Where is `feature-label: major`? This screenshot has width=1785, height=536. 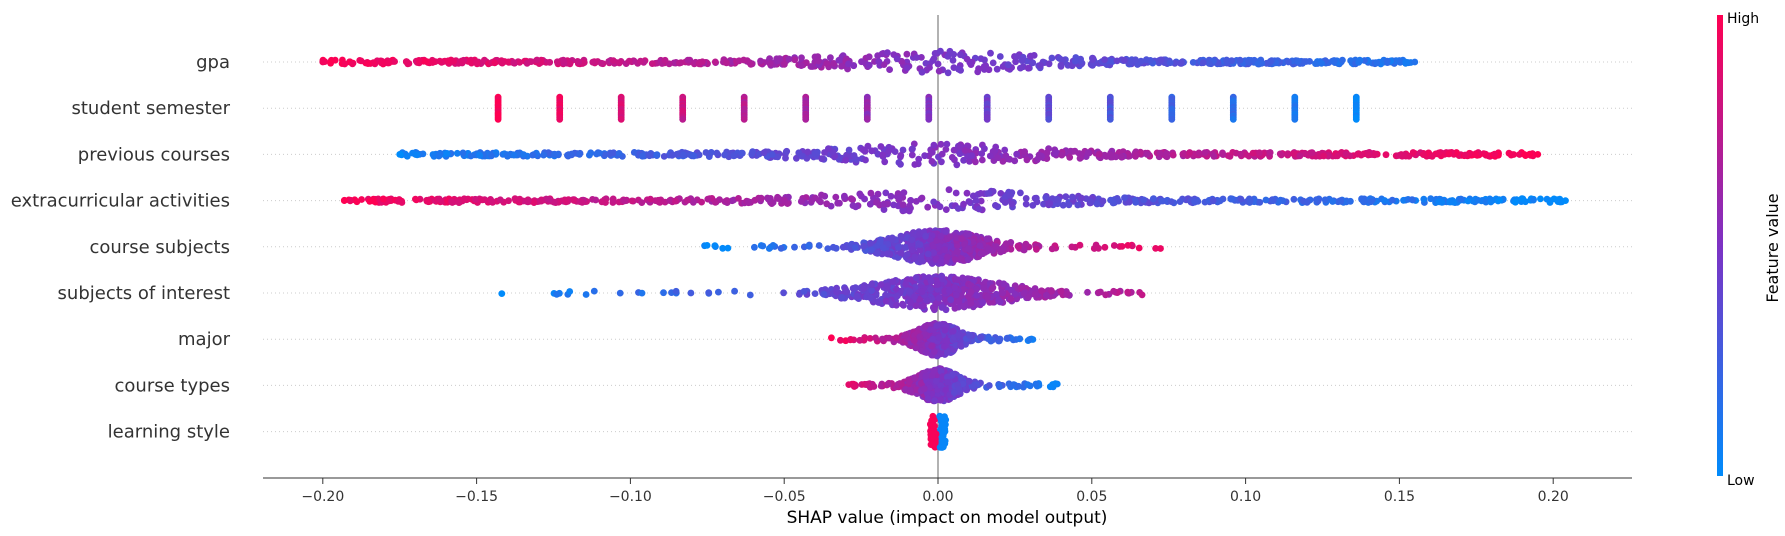 feature-label: major is located at coordinates (204, 339).